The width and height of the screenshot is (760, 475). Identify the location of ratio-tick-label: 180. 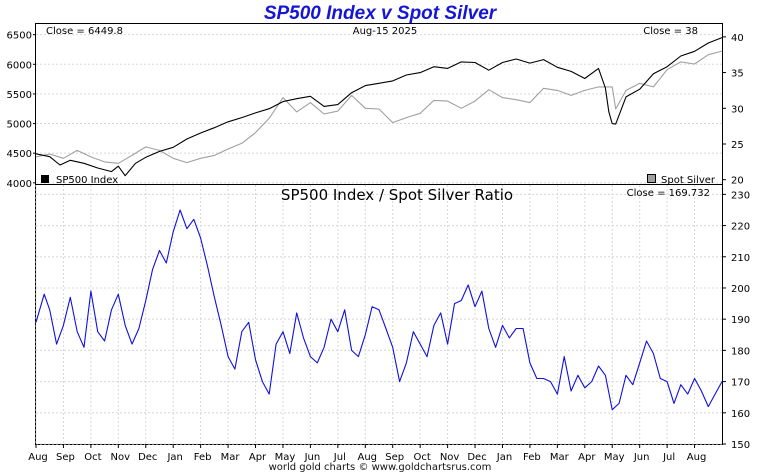
(740, 351).